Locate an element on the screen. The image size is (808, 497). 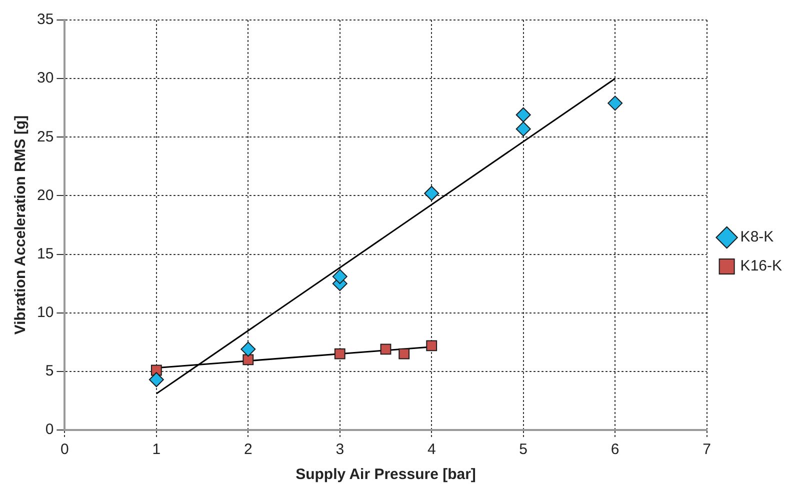
y-tick-label: 10 is located at coordinates (45, 312).